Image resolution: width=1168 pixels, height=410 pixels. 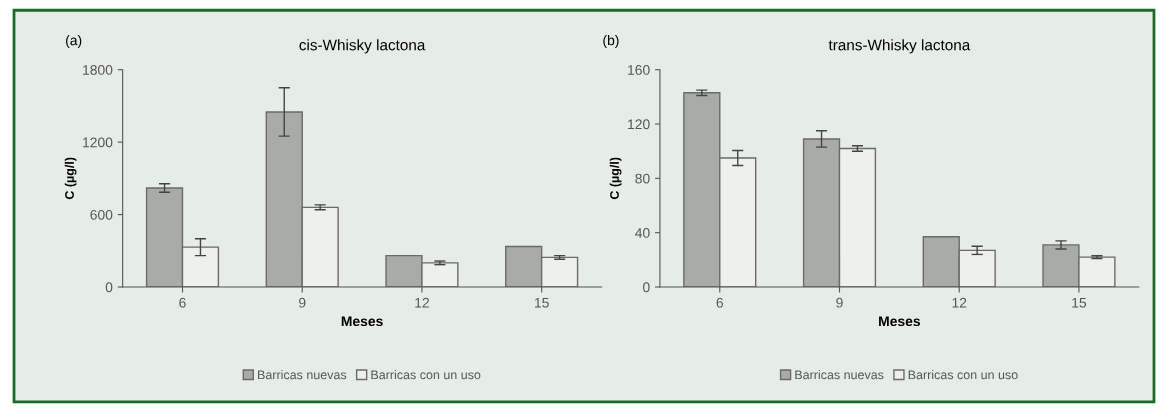 I want to click on y-tick-label: 120, so click(x=639, y=124).